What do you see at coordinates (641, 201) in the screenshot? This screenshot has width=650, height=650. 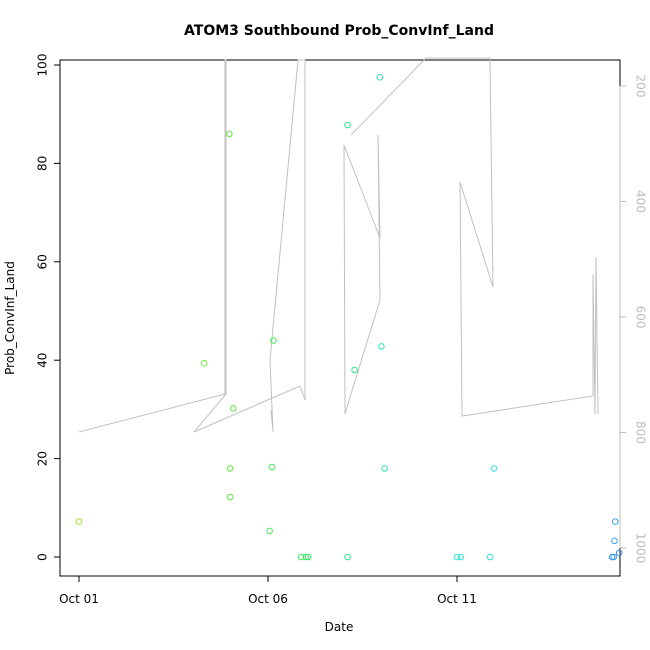 I see `right-tick-label-1: 400` at bounding box center [641, 201].